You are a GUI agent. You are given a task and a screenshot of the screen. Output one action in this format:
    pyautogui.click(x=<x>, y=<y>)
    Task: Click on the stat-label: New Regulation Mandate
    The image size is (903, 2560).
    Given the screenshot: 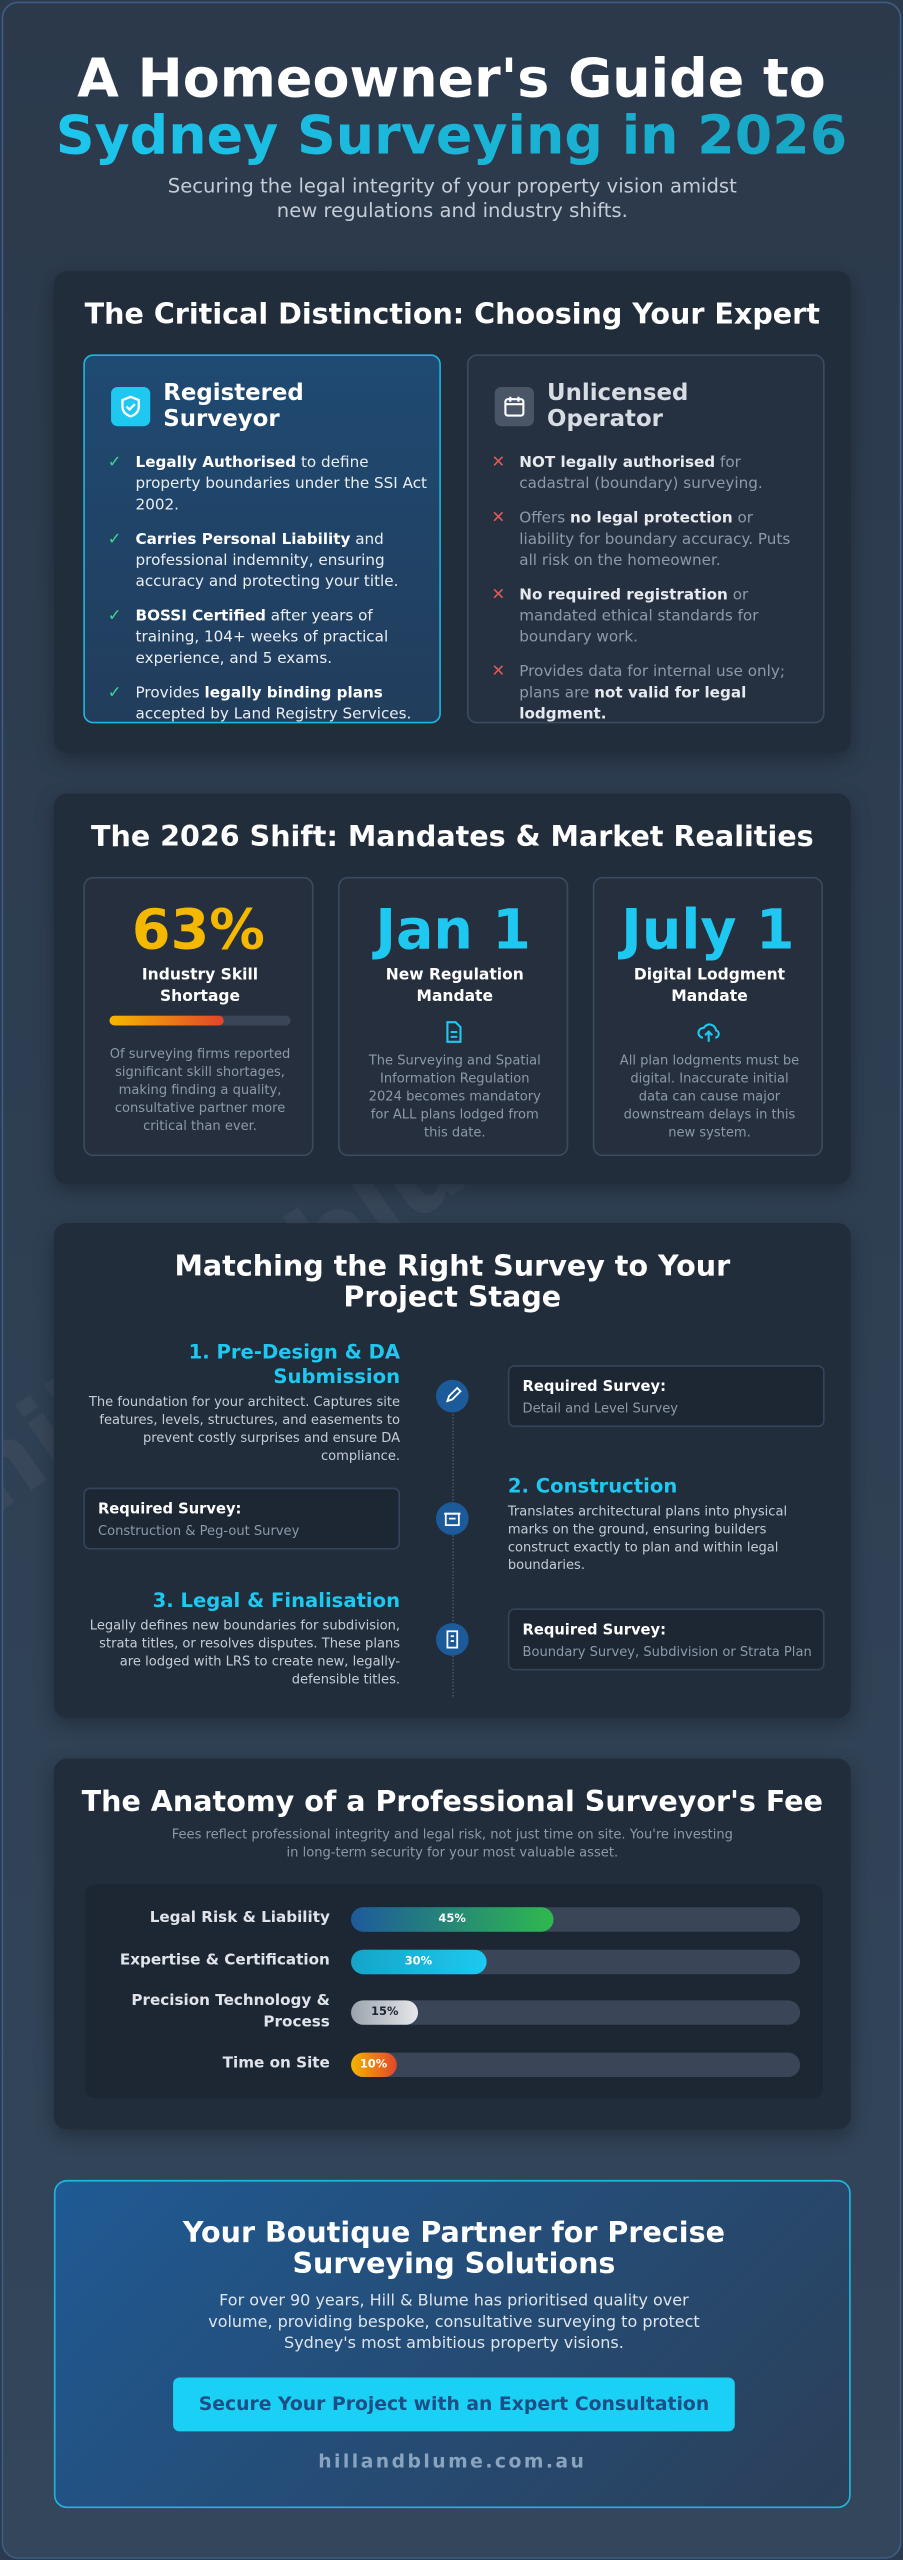 What is the action you would take?
    pyautogui.click(x=454, y=986)
    